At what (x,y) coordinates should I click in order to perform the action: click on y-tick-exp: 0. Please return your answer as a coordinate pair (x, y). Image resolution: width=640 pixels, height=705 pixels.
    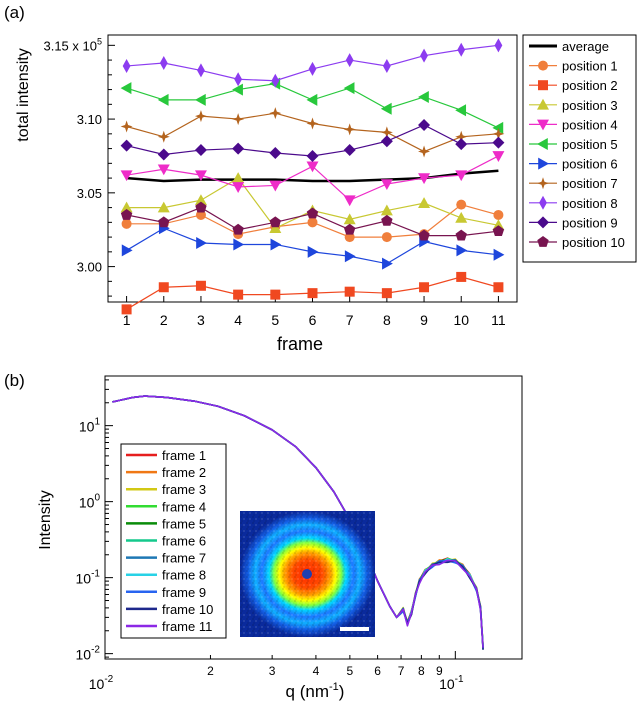
    Looking at the image, I should click on (97, 498).